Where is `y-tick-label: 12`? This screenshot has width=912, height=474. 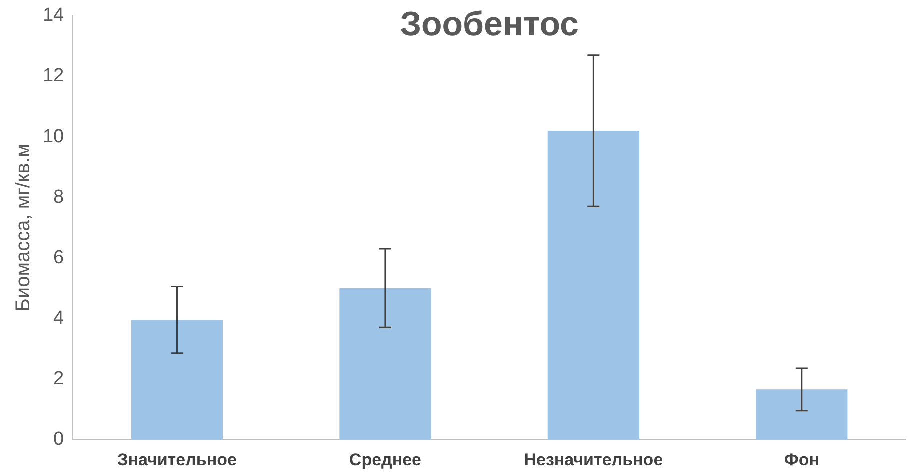
y-tick-label: 12 is located at coordinates (53, 76).